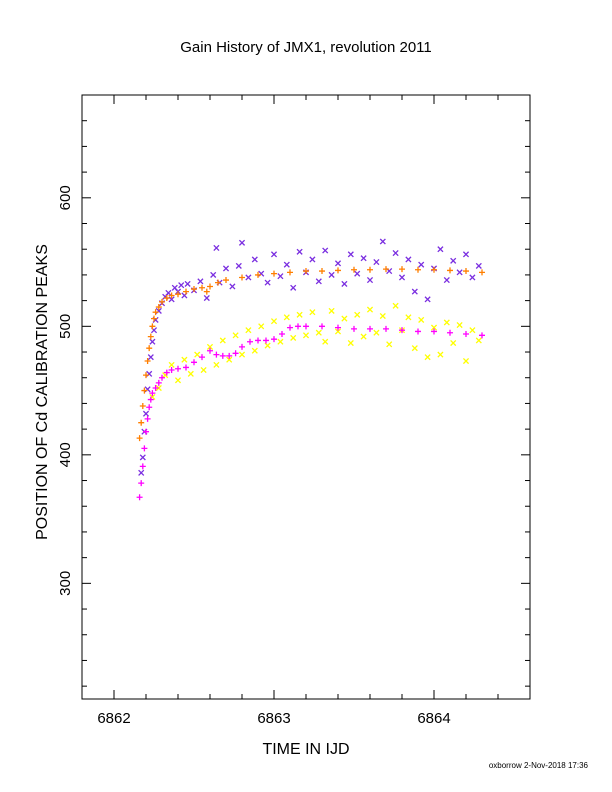  I want to click on x-tick-label: 6862, so click(113, 718).